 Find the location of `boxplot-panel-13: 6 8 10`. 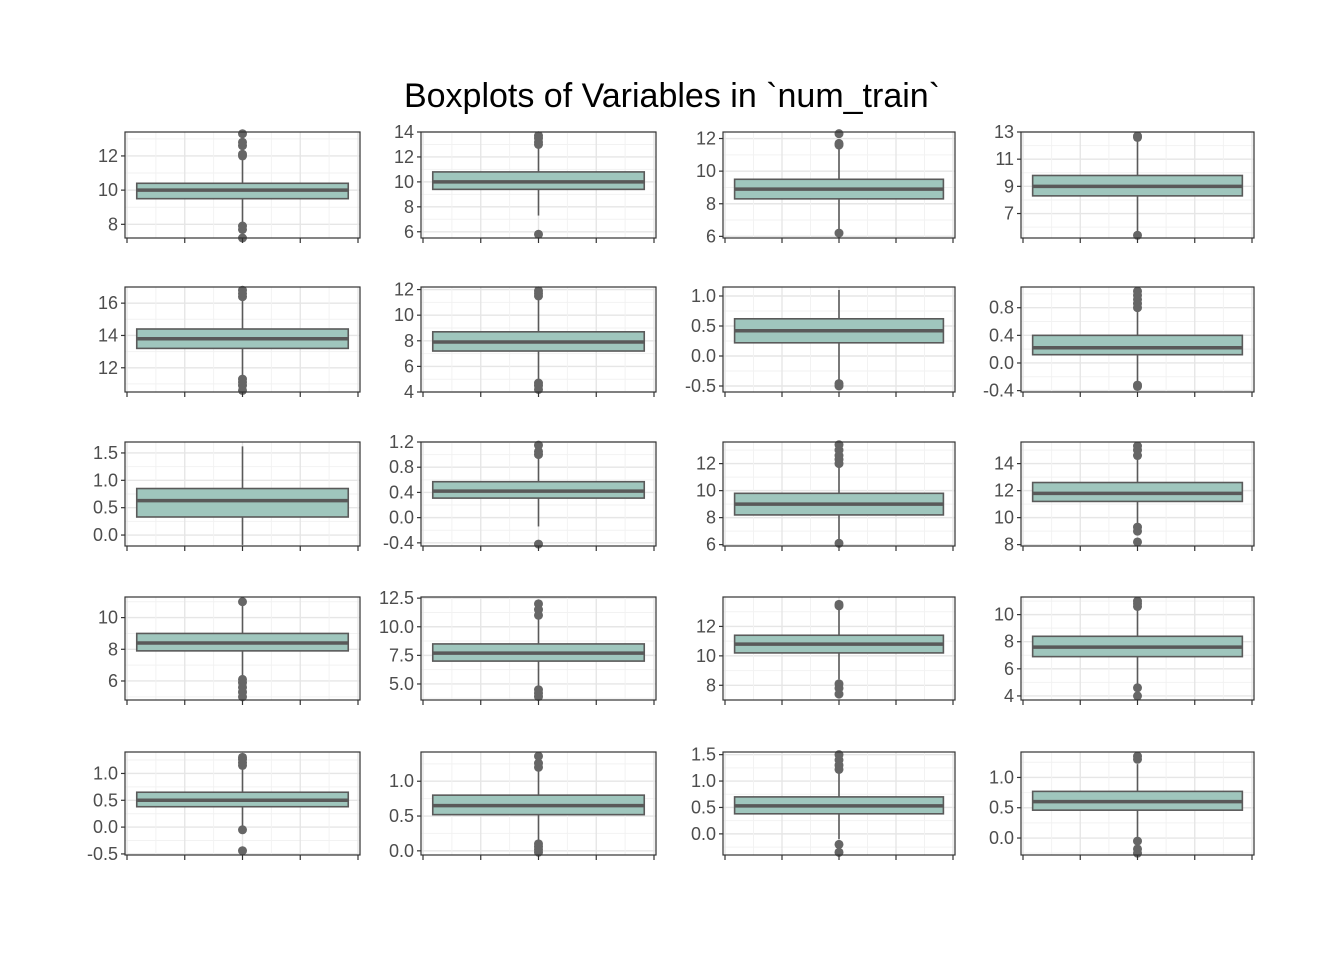

boxplot-panel-13: 6 8 10 is located at coordinates (229, 650).